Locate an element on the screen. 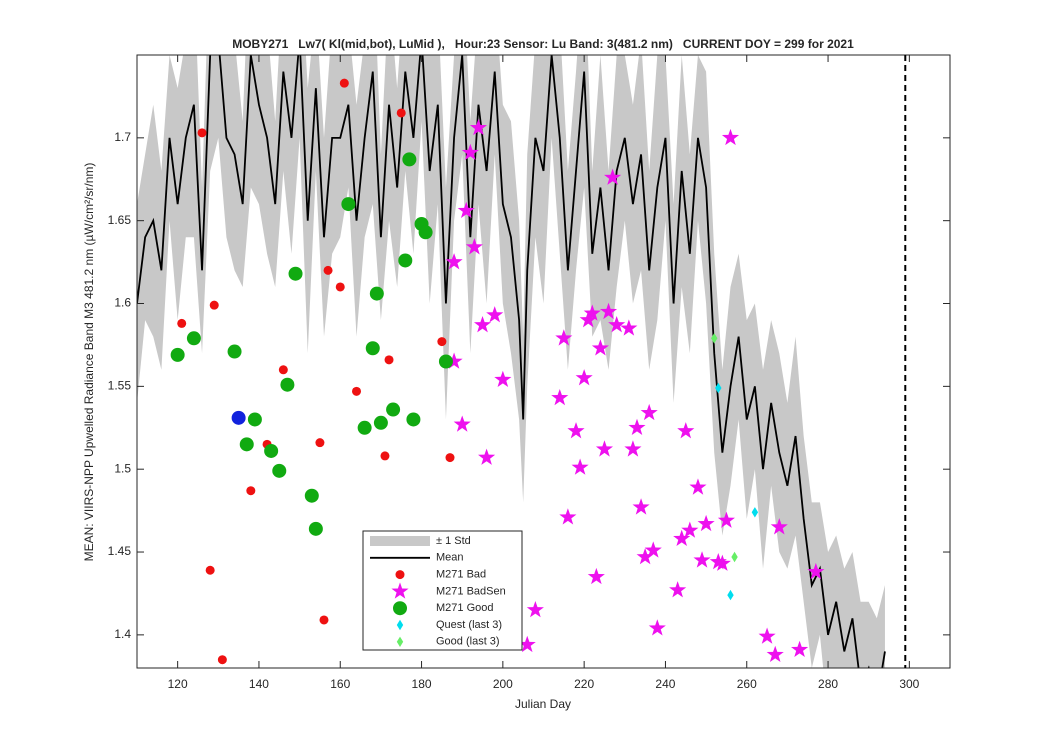  legend-label: Quest (last 3) is located at coordinates (469, 625).